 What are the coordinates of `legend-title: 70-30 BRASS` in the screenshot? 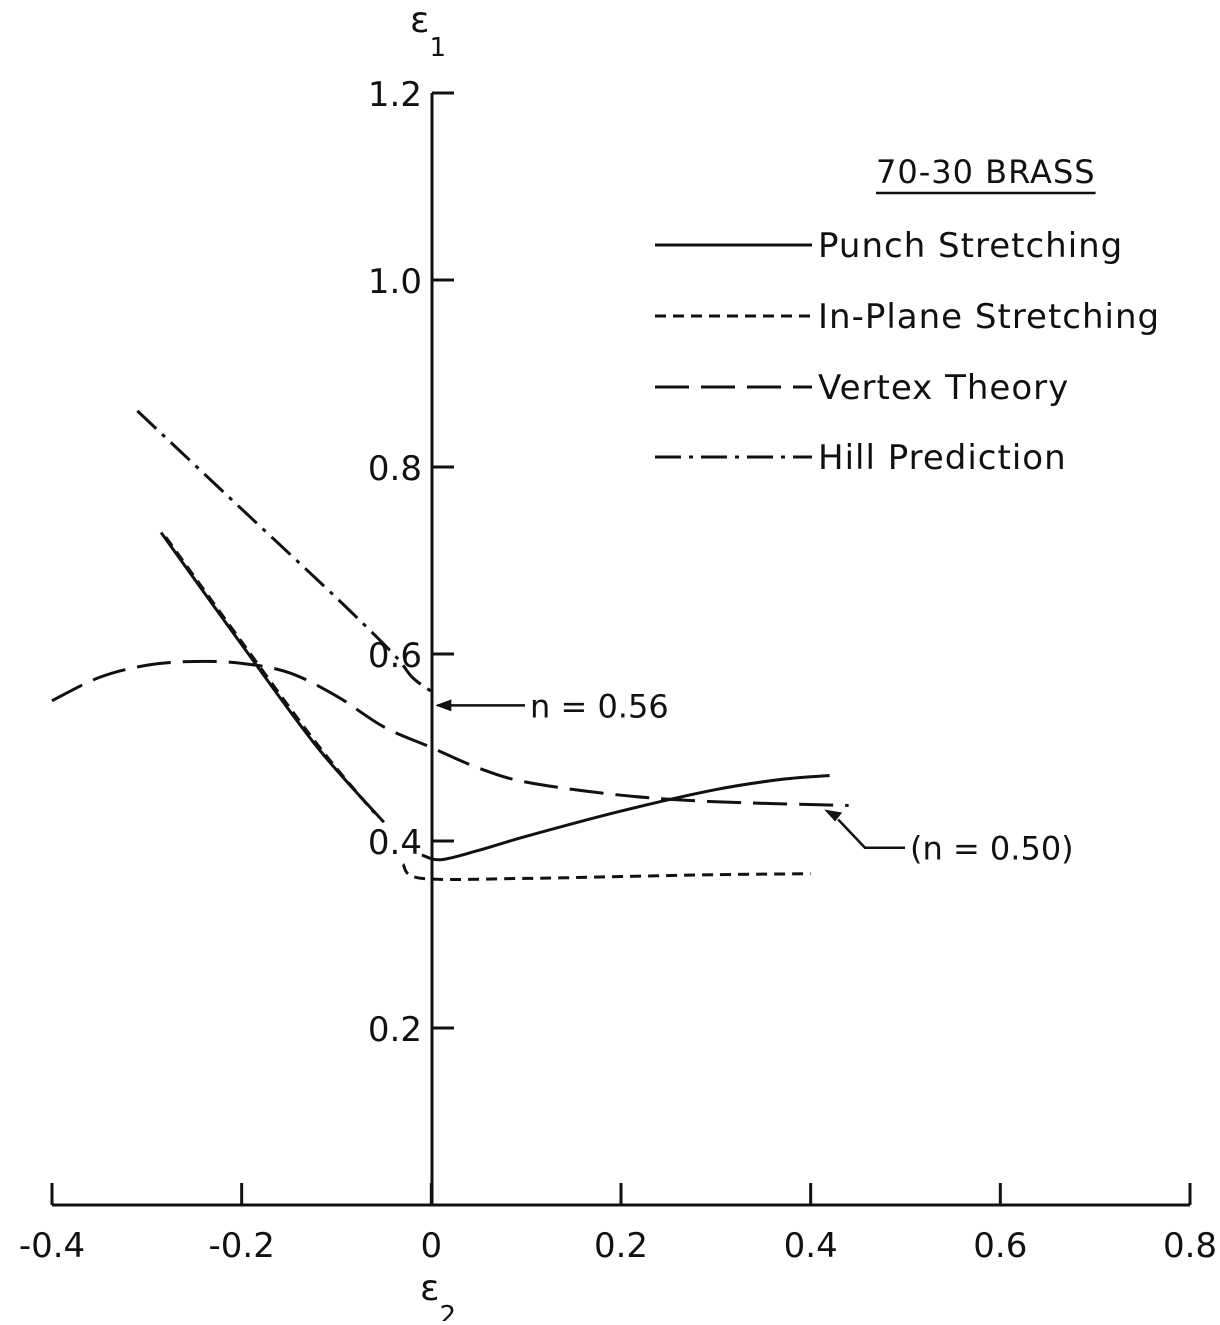 It's located at (986, 172).